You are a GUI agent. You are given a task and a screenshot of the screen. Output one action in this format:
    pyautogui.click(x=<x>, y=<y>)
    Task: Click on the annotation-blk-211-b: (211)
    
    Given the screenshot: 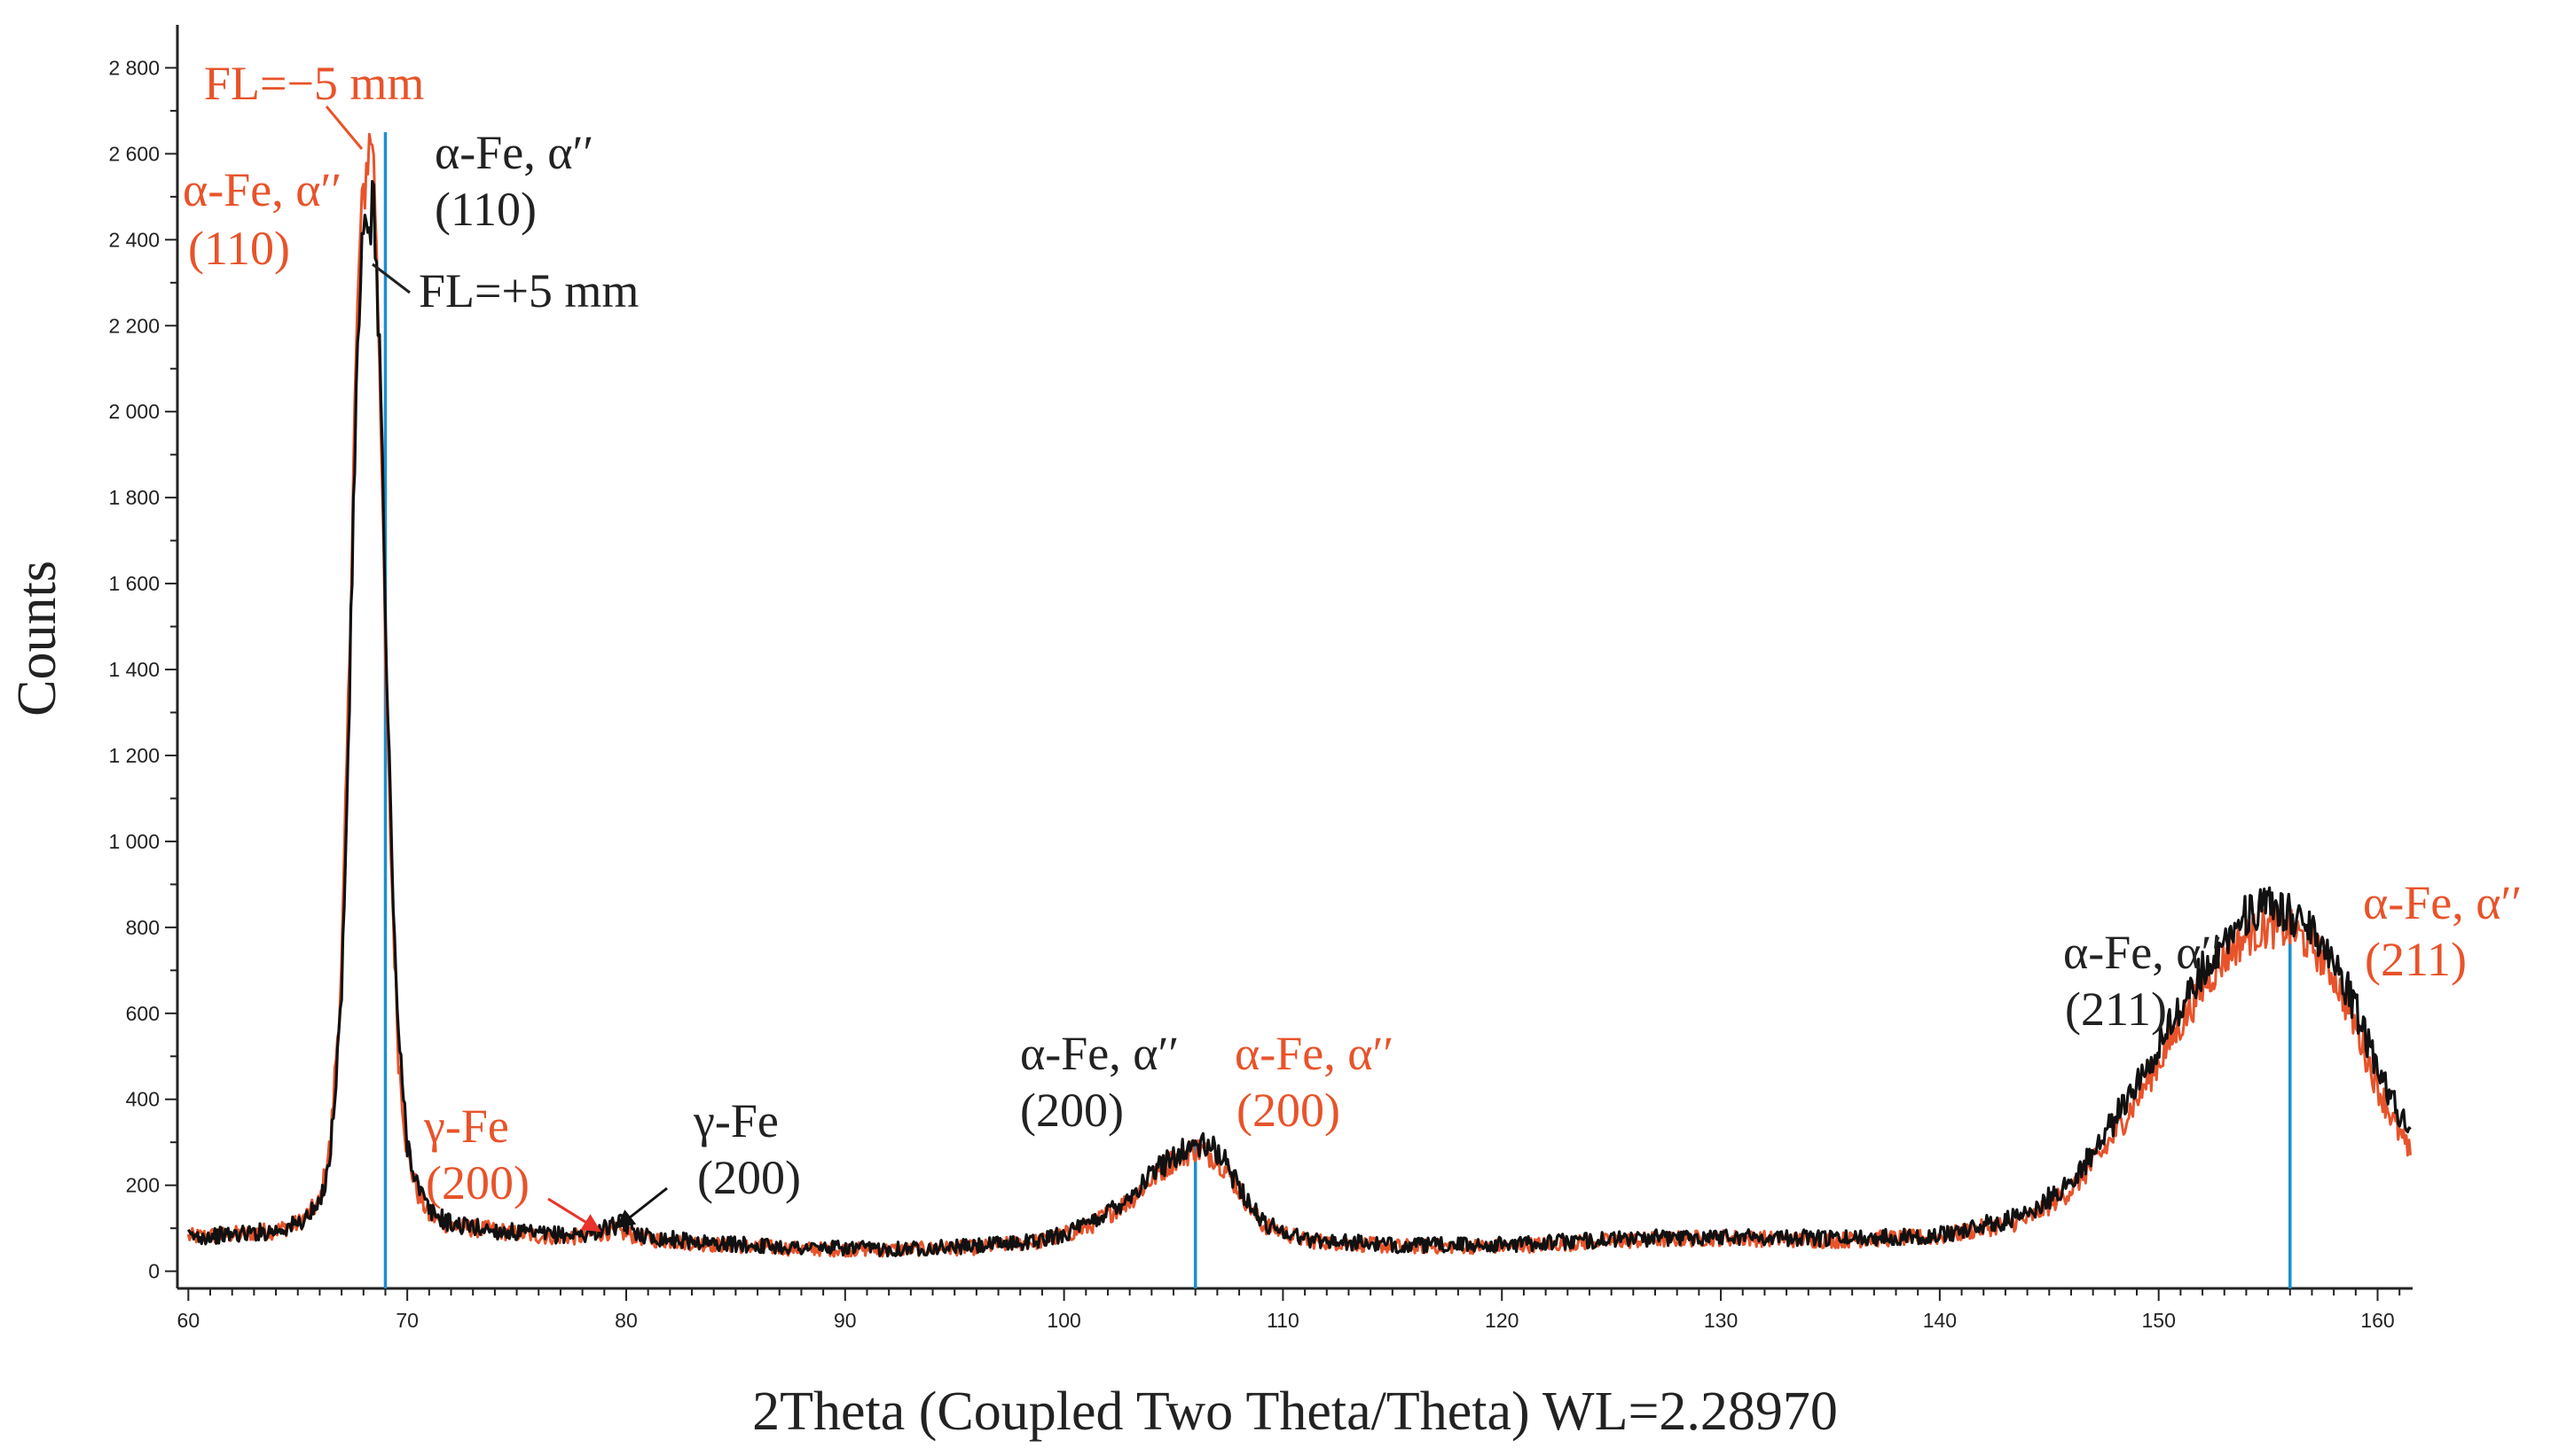 What is the action you would take?
    pyautogui.click(x=2116, y=1009)
    